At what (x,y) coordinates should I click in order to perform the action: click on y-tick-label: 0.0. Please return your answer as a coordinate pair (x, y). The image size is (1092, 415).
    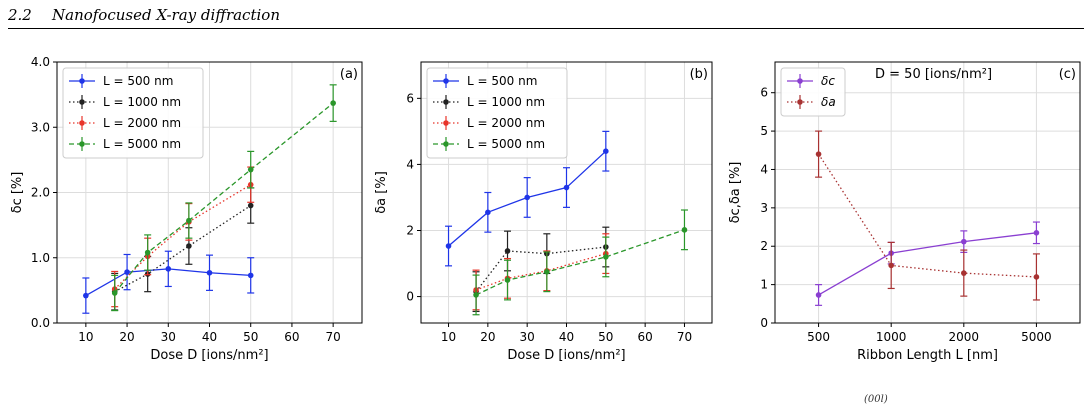
    Looking at the image, I should click on (40, 323).